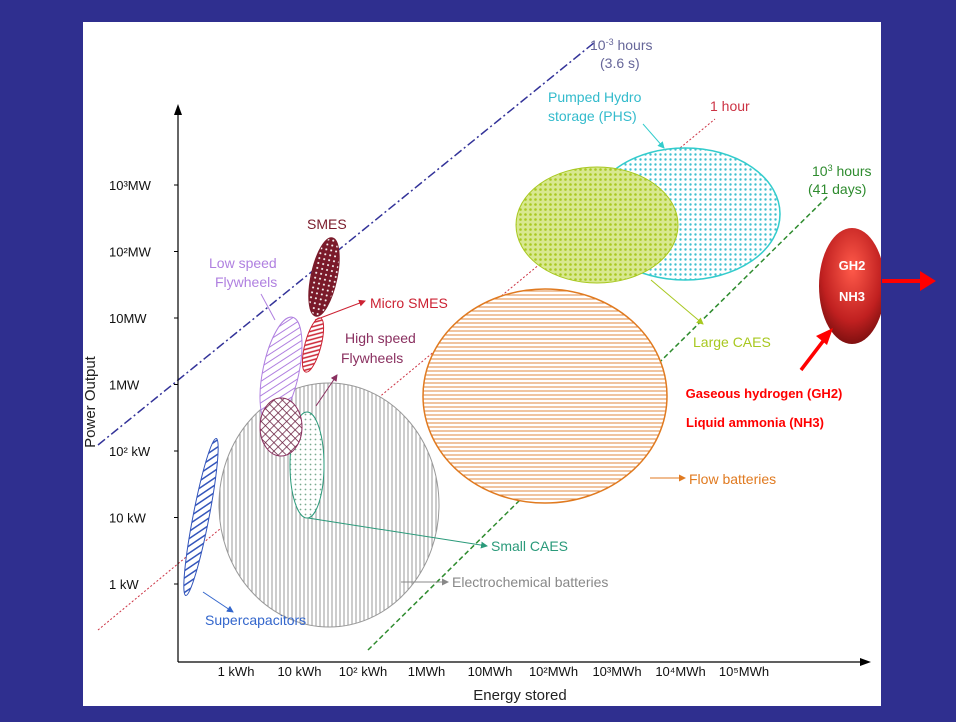 The height and width of the screenshot is (722, 956). I want to click on label-micro-smes: Micro SMES, so click(409, 303).